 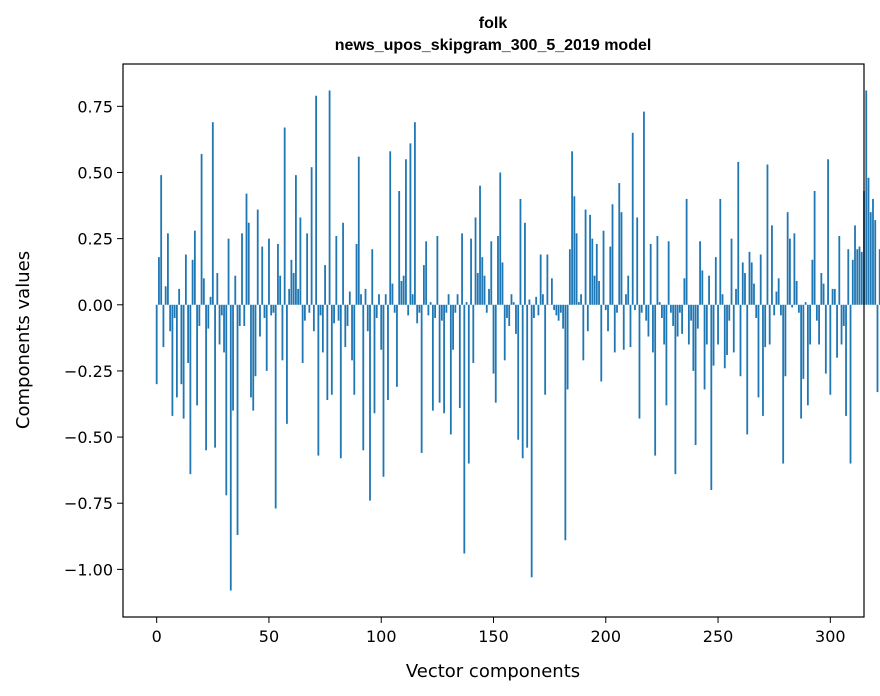 What do you see at coordinates (95, 172) in the screenshot?
I see `y-tick-label: 0.50` at bounding box center [95, 172].